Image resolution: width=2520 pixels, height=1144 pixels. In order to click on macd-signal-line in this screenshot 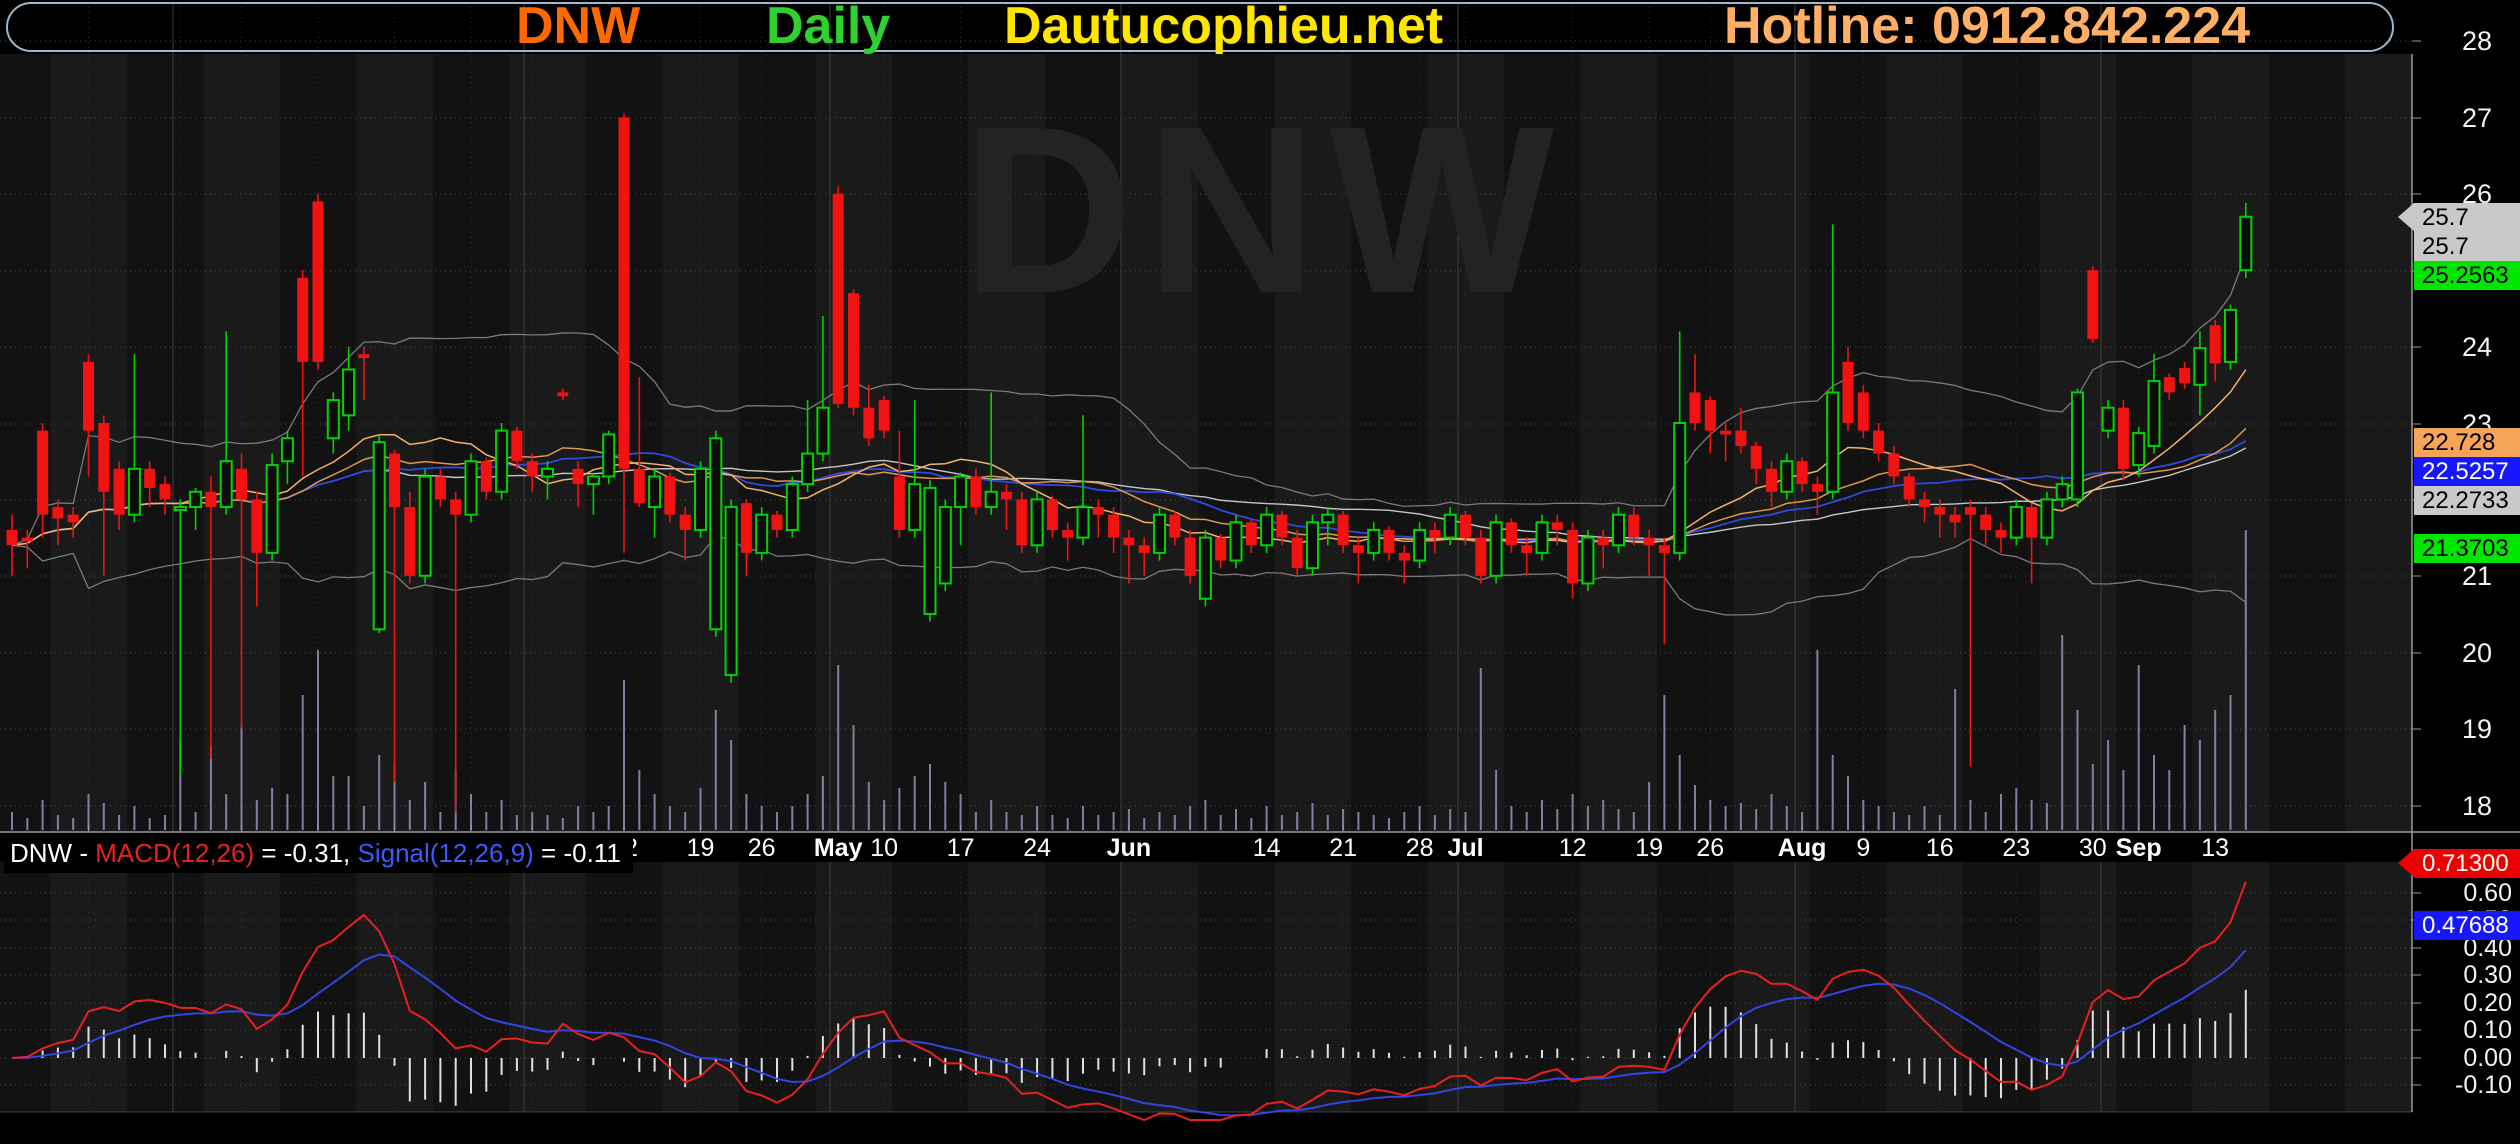, I will do `click(1129, 1033)`.